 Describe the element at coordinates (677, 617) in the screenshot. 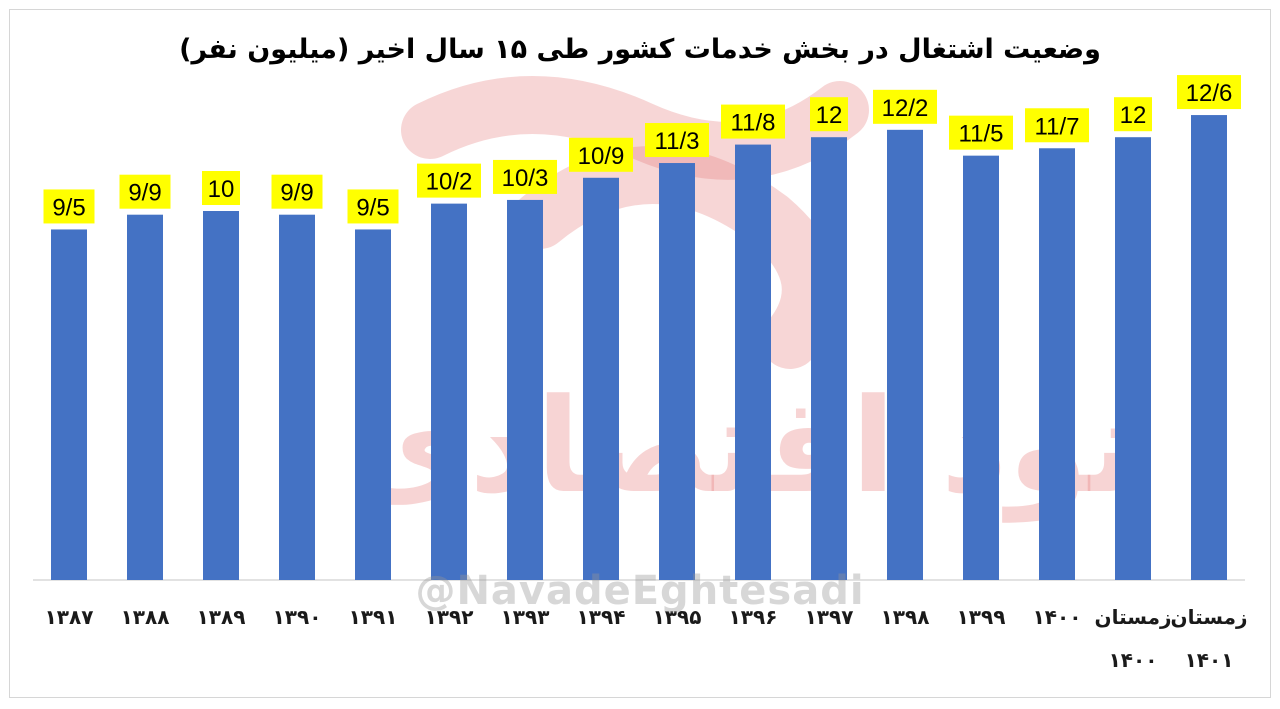

I see `x-tick-label: ۱۳۹۵` at that location.